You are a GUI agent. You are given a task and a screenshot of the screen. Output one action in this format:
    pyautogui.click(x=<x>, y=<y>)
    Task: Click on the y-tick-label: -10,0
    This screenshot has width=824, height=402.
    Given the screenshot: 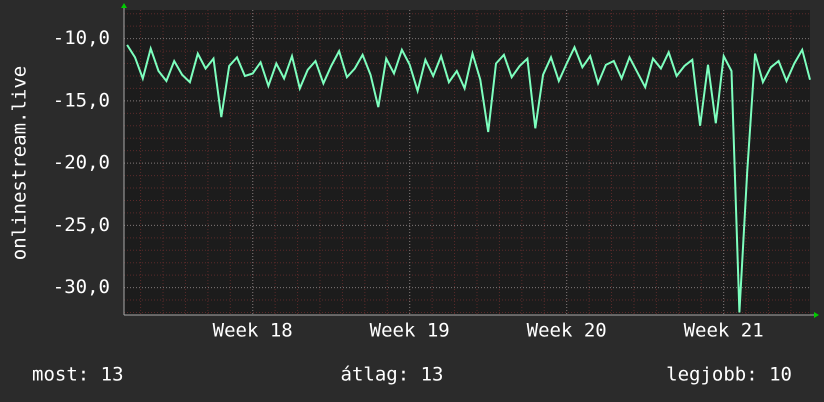 What is the action you would take?
    pyautogui.click(x=81, y=38)
    